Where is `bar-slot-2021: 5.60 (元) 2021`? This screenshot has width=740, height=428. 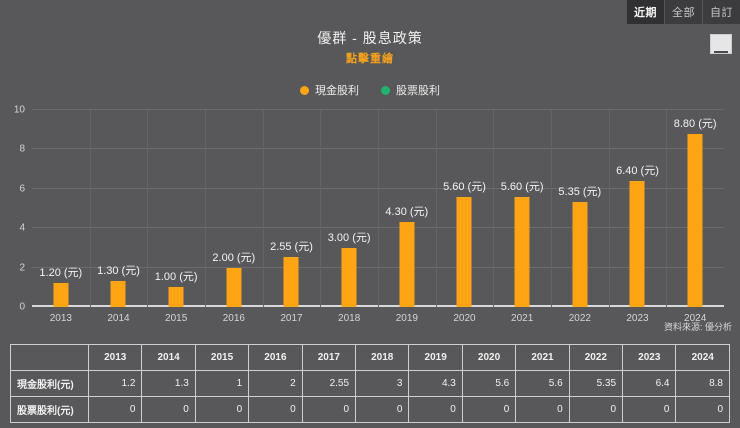 bar-slot-2021: 5.60 (元) 2021 is located at coordinates (522, 217).